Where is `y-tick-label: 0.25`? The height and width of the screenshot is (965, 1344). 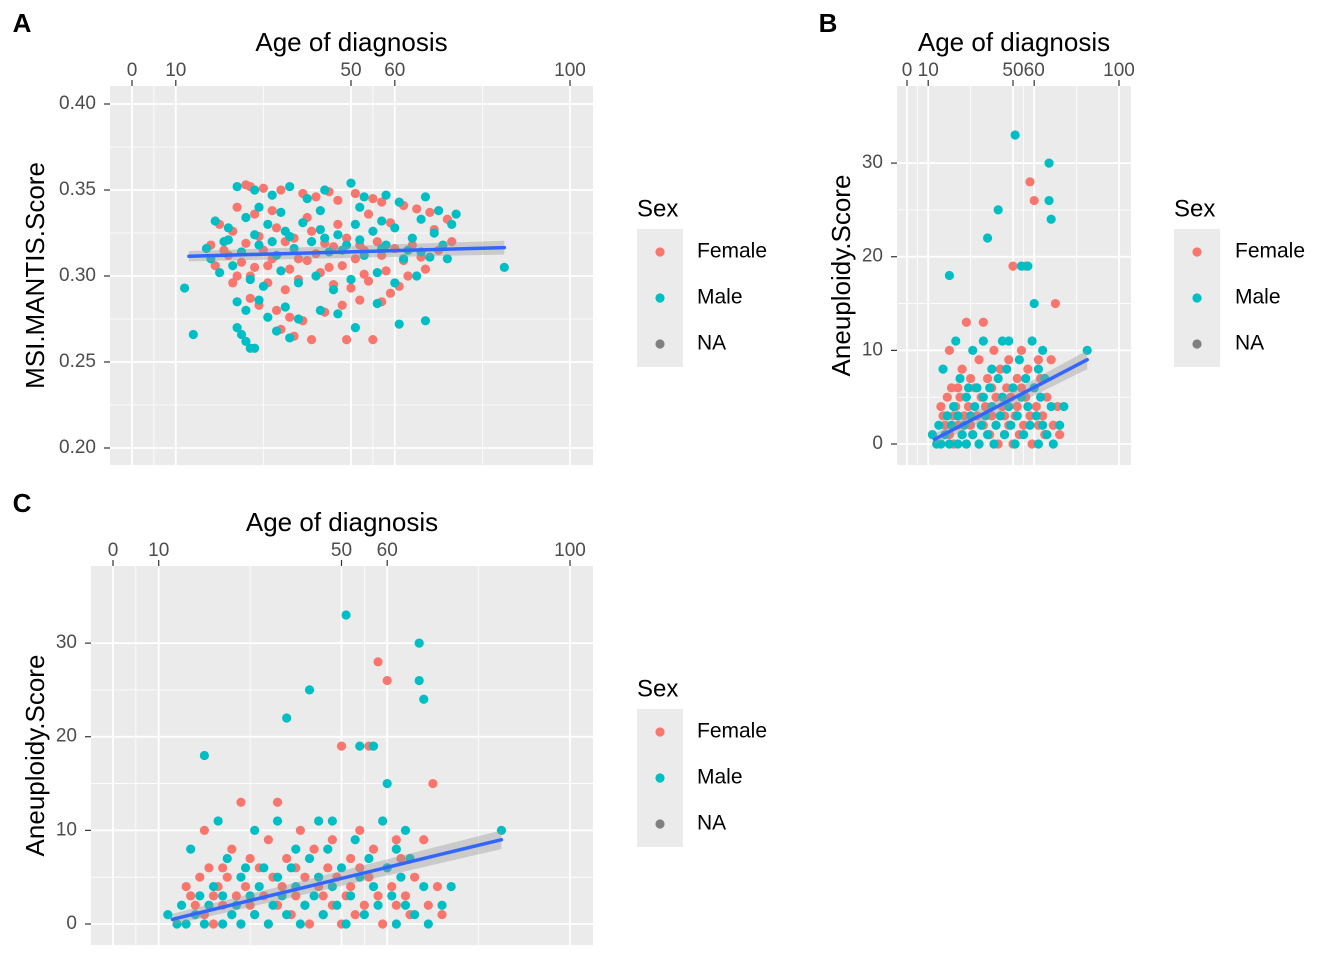
y-tick-label: 0.25 is located at coordinates (77, 361).